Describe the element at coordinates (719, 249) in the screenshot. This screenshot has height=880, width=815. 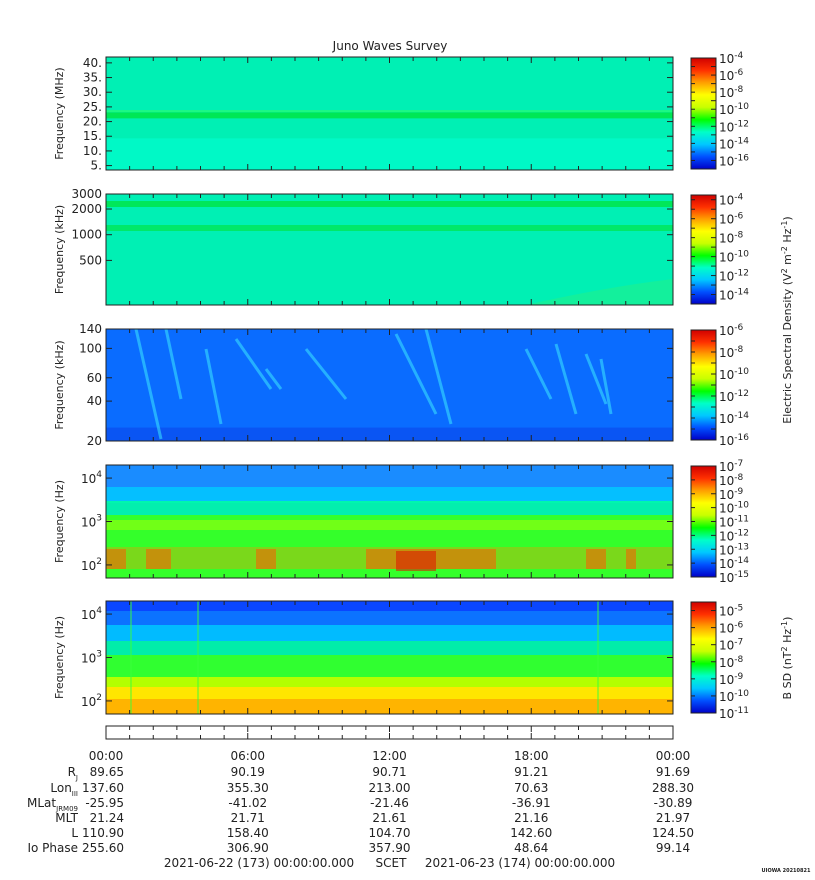
I see `colorbar-hfr-low: 10⁻¹⁴ 10⁻¹² 10⁻¹⁰ 10⁻⁸ 10⁻⁶ 10⁻⁴` at that location.